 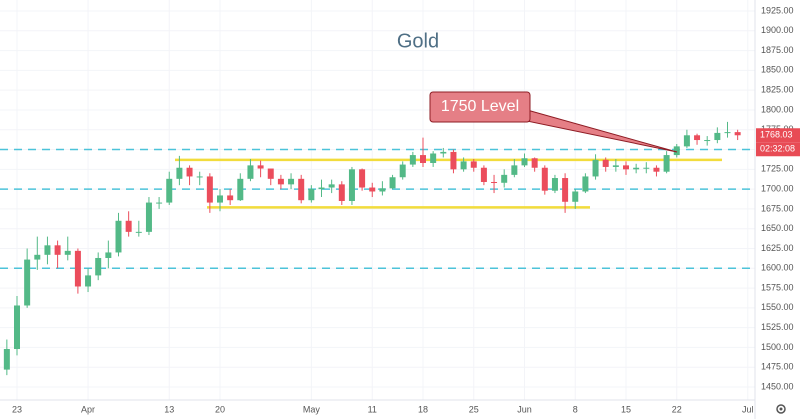 What do you see at coordinates (474, 409) in the screenshot?
I see `x-tick-label: 25` at bounding box center [474, 409].